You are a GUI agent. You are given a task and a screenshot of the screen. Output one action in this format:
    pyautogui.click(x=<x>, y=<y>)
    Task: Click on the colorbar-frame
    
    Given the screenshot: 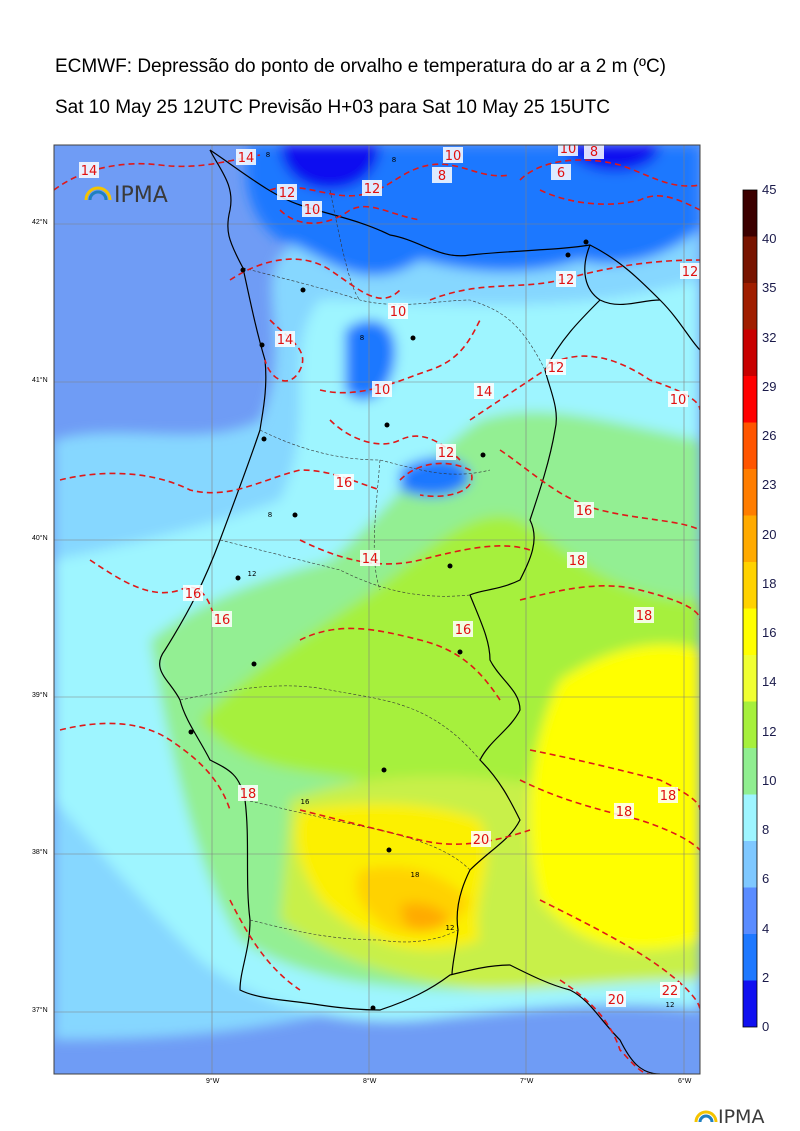 What is the action you would take?
    pyautogui.click(x=750, y=608)
    